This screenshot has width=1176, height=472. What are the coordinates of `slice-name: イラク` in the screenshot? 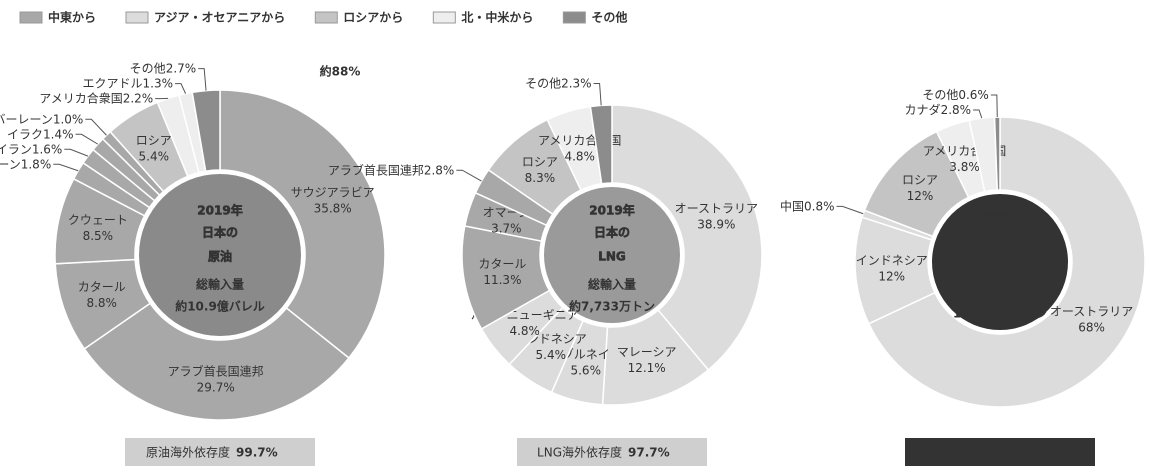 It's located at (25, 134).